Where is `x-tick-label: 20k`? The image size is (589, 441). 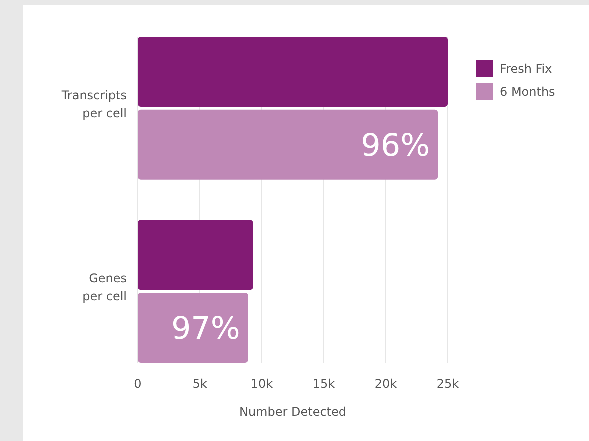 x-tick-label: 20k is located at coordinates (386, 384).